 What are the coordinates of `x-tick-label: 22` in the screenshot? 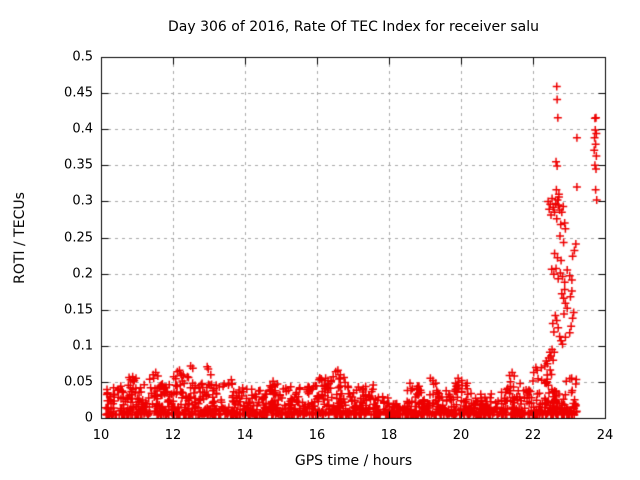 It's located at (533, 435).